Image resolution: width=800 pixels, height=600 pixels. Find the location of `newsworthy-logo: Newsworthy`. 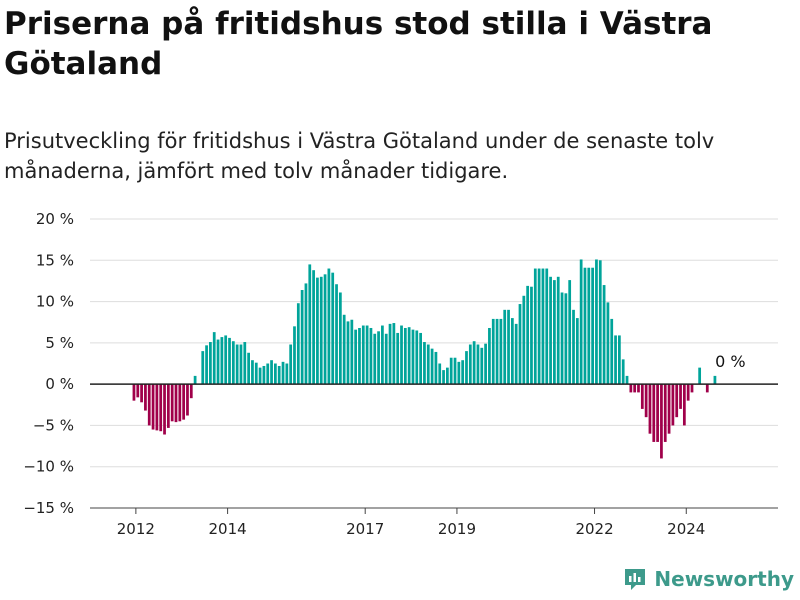

newsworthy-logo: Newsworthy is located at coordinates (708, 579).